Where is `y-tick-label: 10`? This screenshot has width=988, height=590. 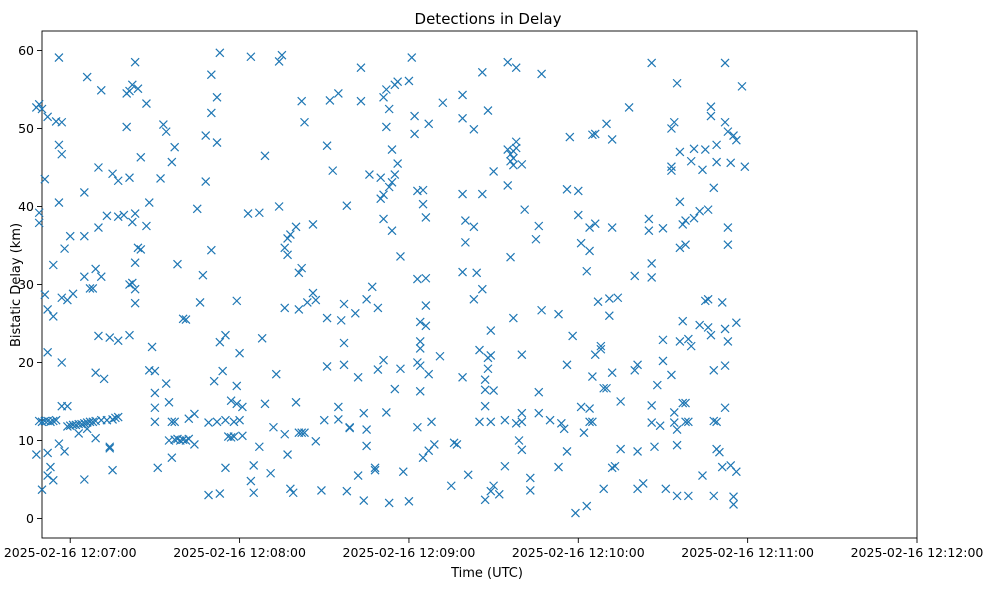 y-tick-label: 10 is located at coordinates (26, 440).